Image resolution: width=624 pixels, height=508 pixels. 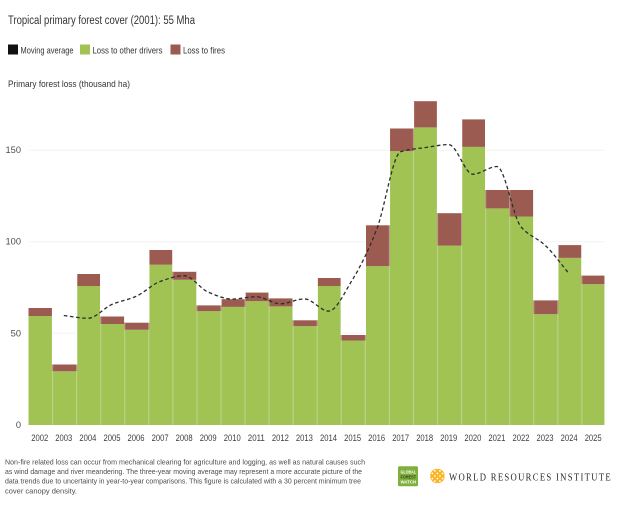 What do you see at coordinates (184, 438) in the screenshot?
I see `svg-text: 2008` at bounding box center [184, 438].